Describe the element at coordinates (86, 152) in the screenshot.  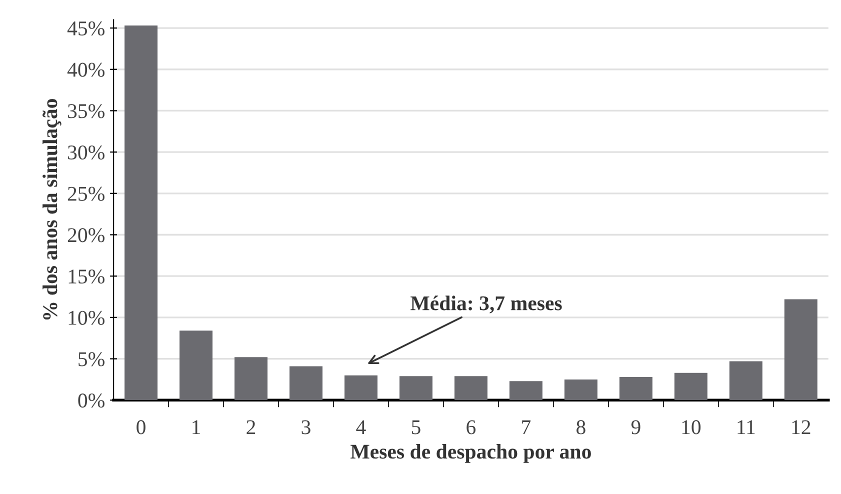
I see `y-tick-label: 30%` at that location.